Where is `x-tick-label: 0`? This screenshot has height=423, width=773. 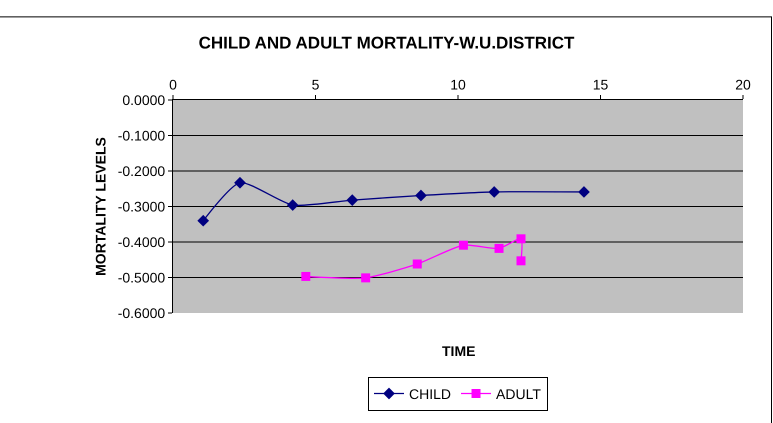 x-tick-label: 0 is located at coordinates (173, 84).